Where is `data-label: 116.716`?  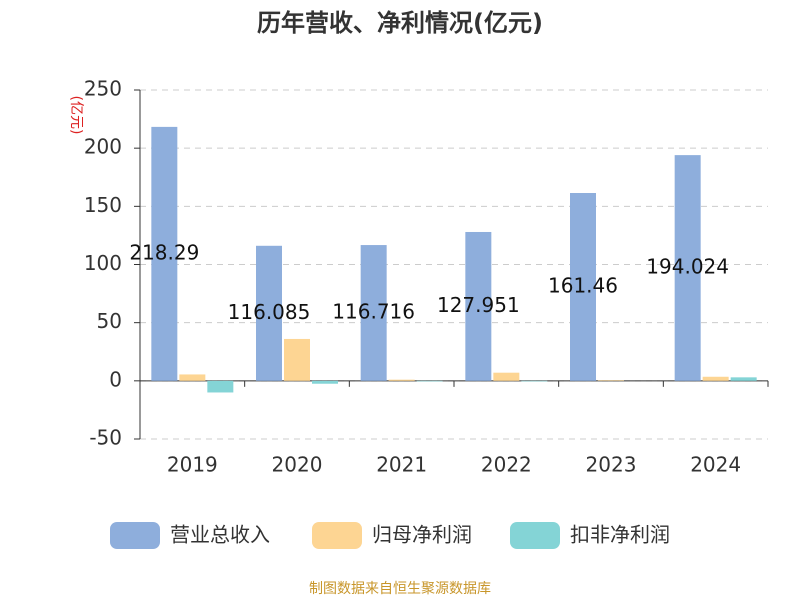
data-label: 116.716 is located at coordinates (373, 311).